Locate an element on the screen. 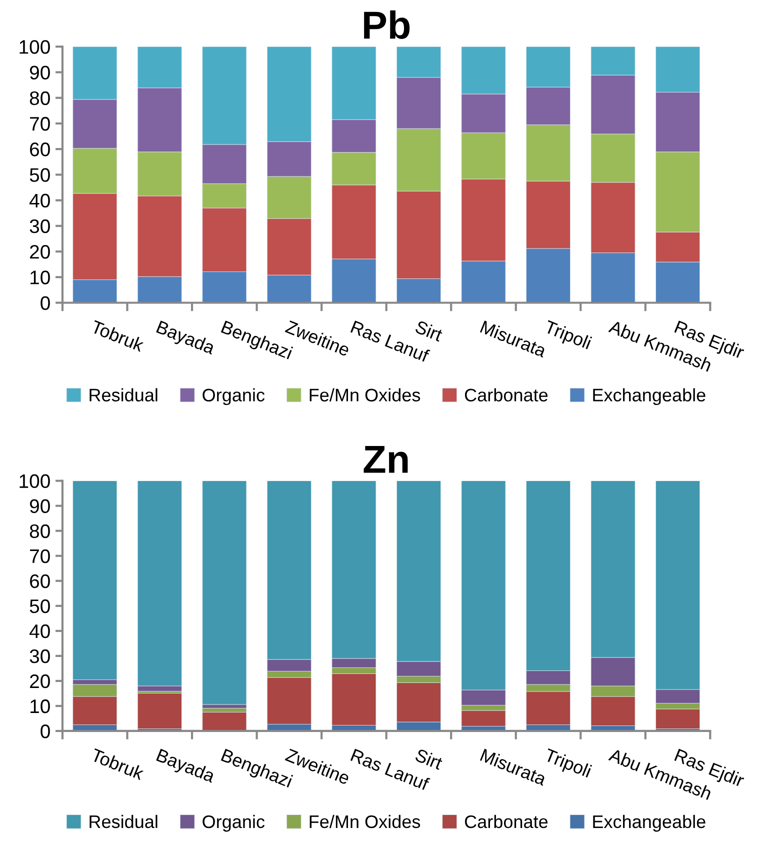  chart-title: Zn is located at coordinates (386, 459).